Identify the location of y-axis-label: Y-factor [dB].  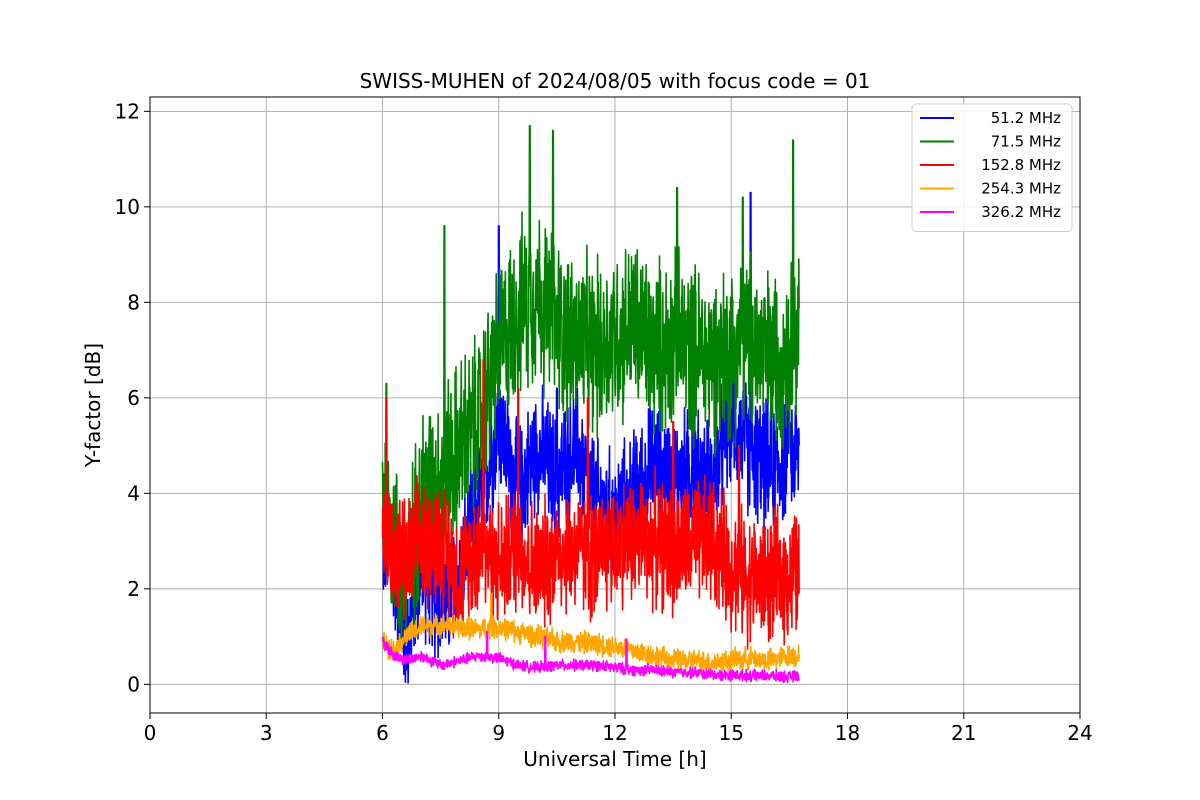
(93, 405).